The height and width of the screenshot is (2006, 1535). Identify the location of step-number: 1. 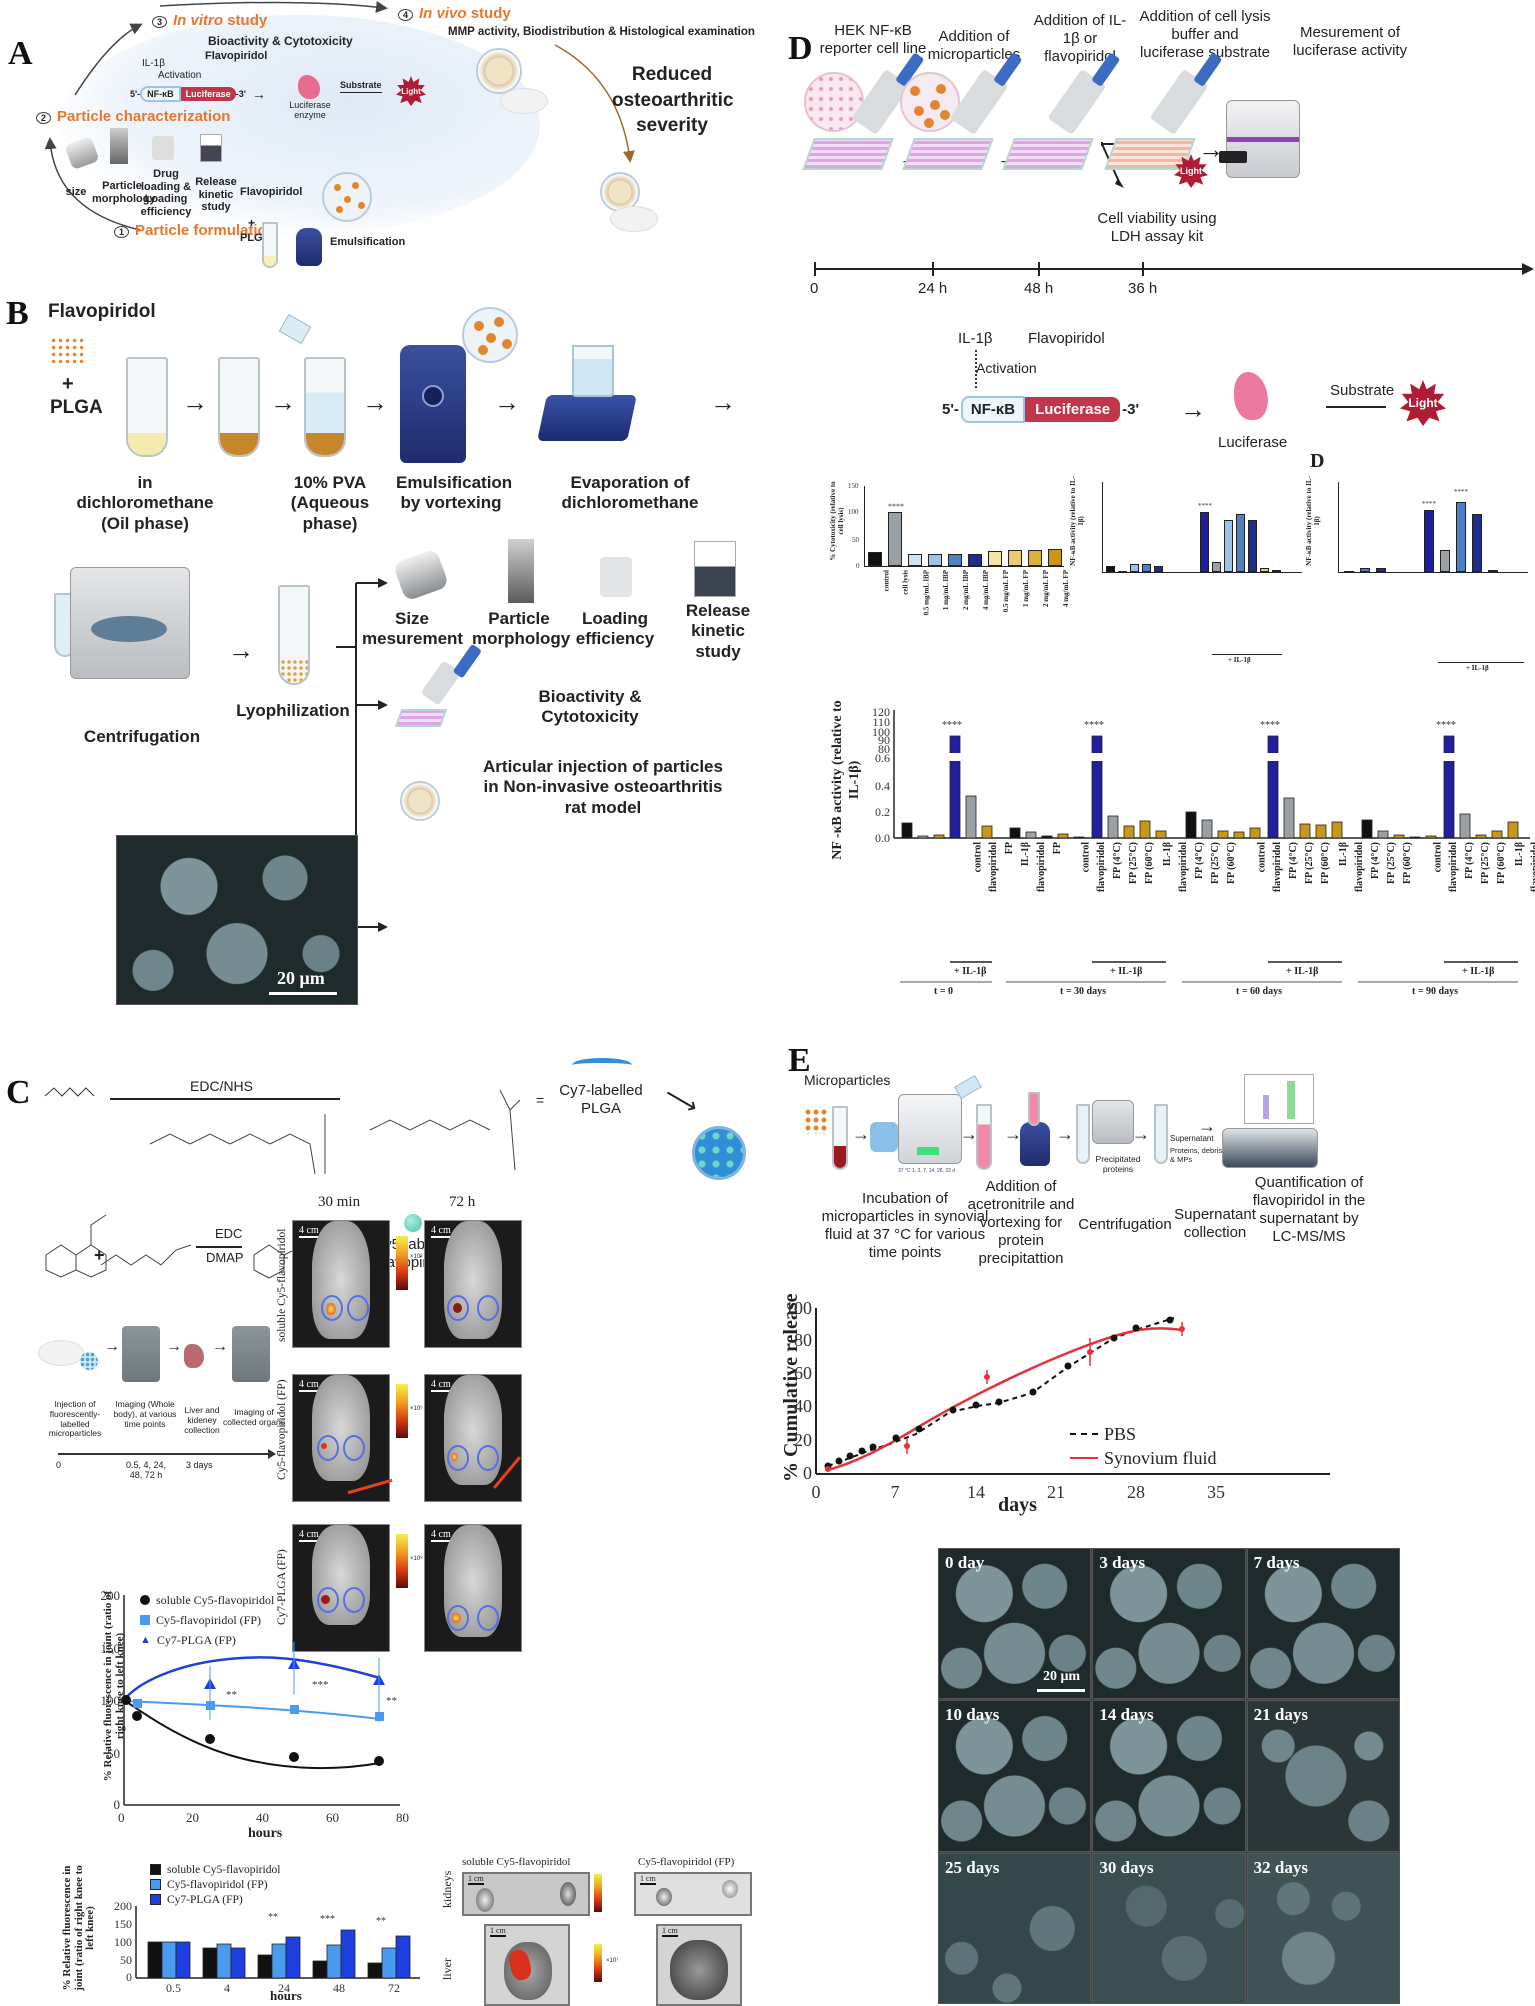
(122, 232).